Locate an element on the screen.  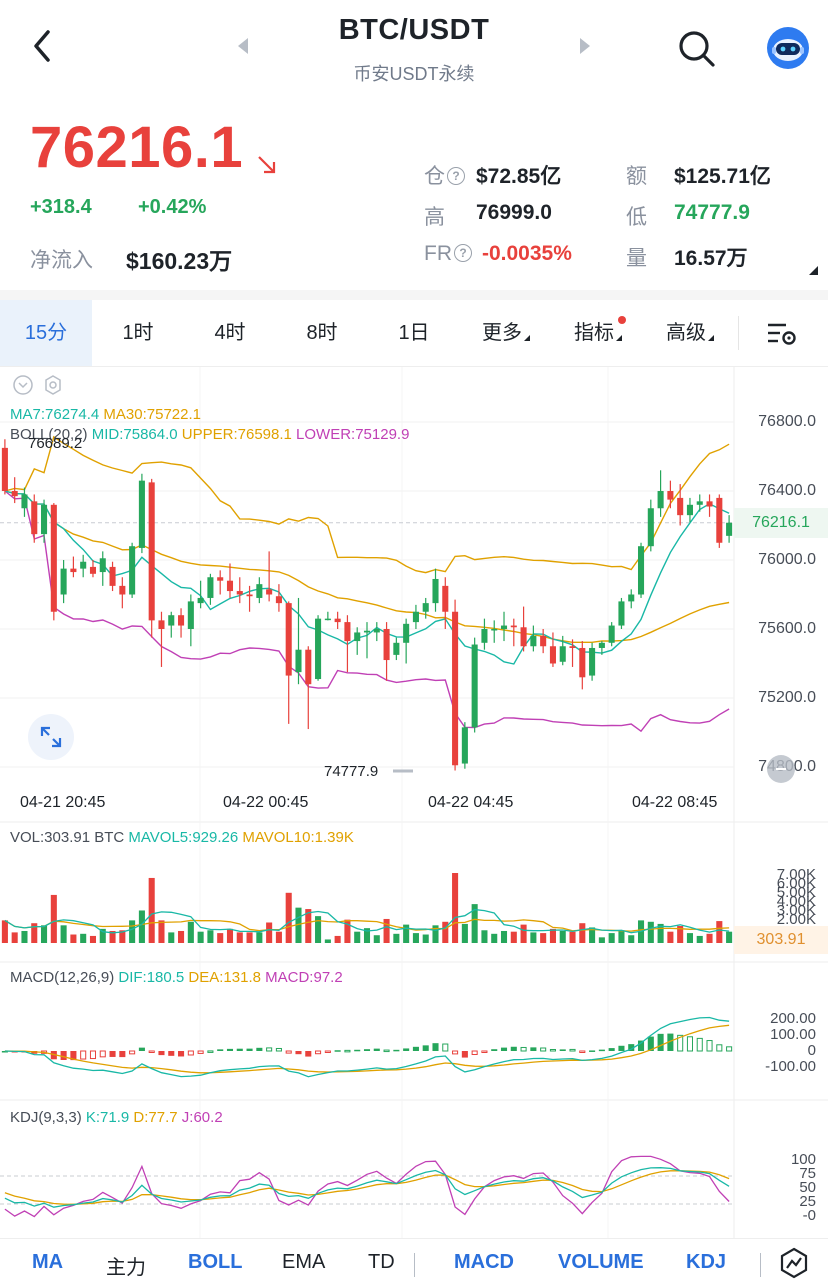
macd-y-ticks: 200.00 100.00 0 -100.00 is located at coordinates (790, 1042).